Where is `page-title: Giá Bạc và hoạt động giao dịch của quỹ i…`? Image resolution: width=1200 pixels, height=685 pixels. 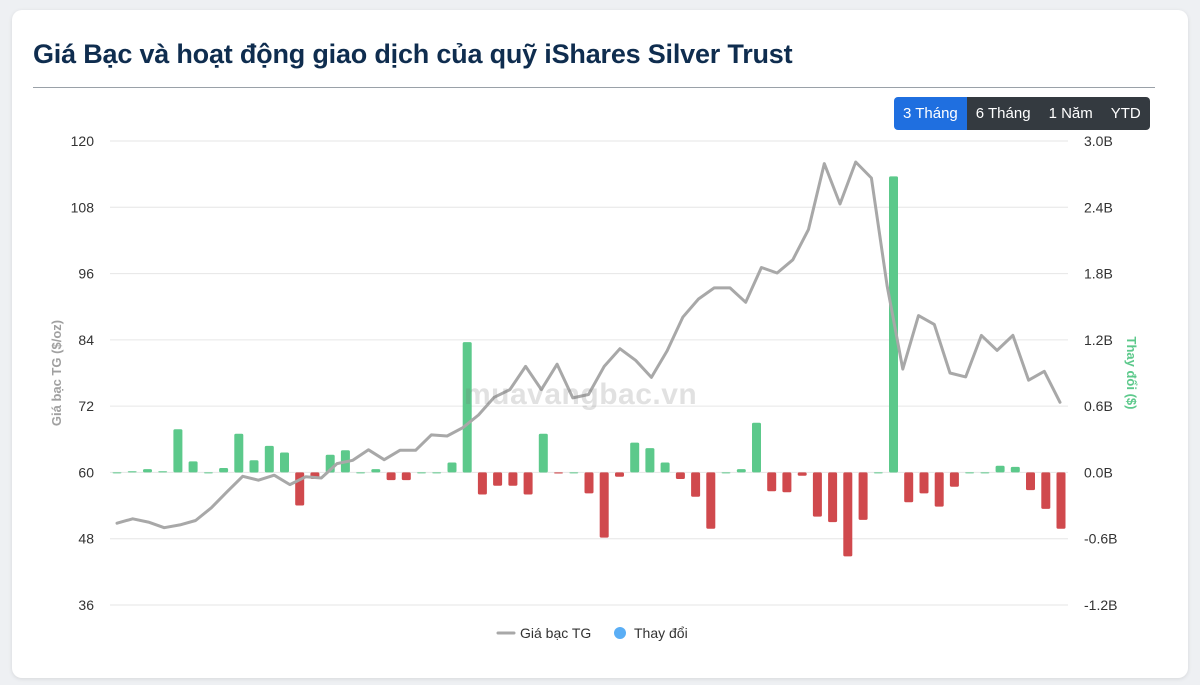 page-title: Giá Bạc và hoạt động giao dịch của quỹ i… is located at coordinates (413, 54).